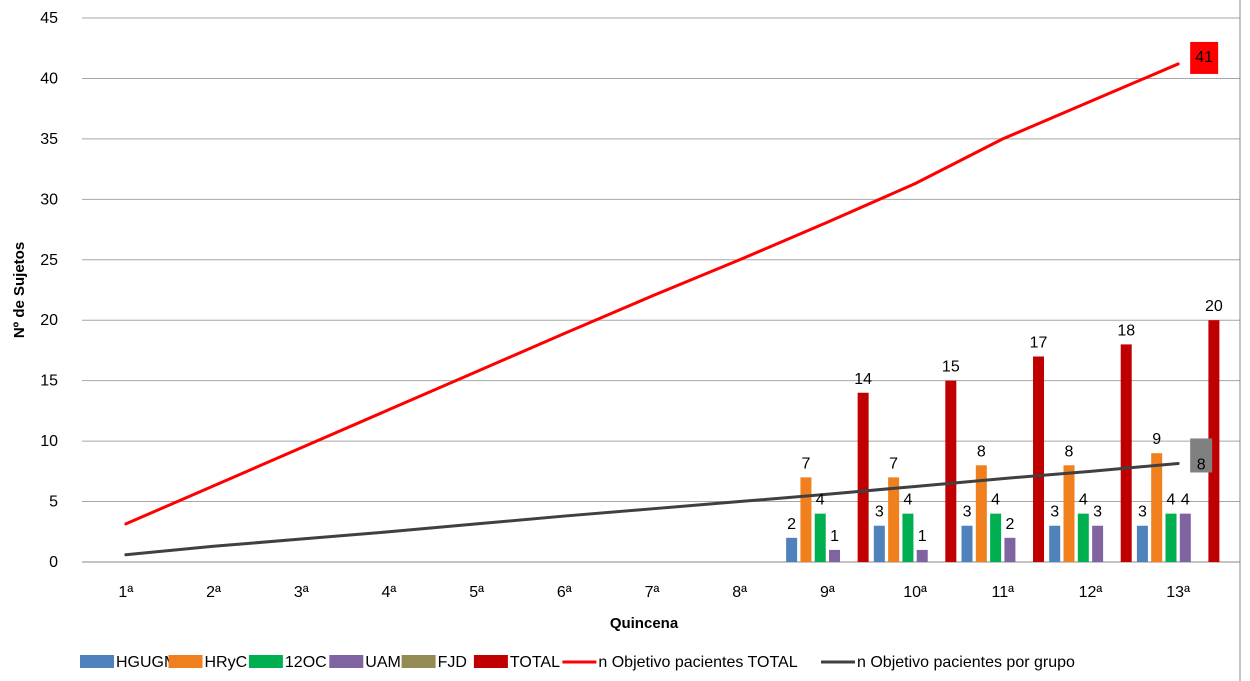  What do you see at coordinates (49, 139) in the screenshot?
I see `y-tick-label: 35` at bounding box center [49, 139].